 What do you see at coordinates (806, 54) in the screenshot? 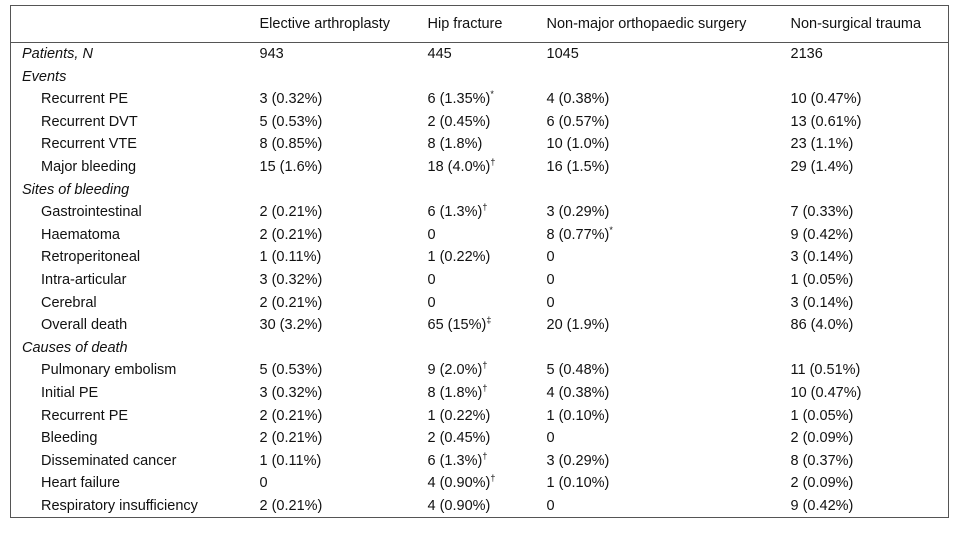
I see `value-cell: 2136` at bounding box center [806, 54].